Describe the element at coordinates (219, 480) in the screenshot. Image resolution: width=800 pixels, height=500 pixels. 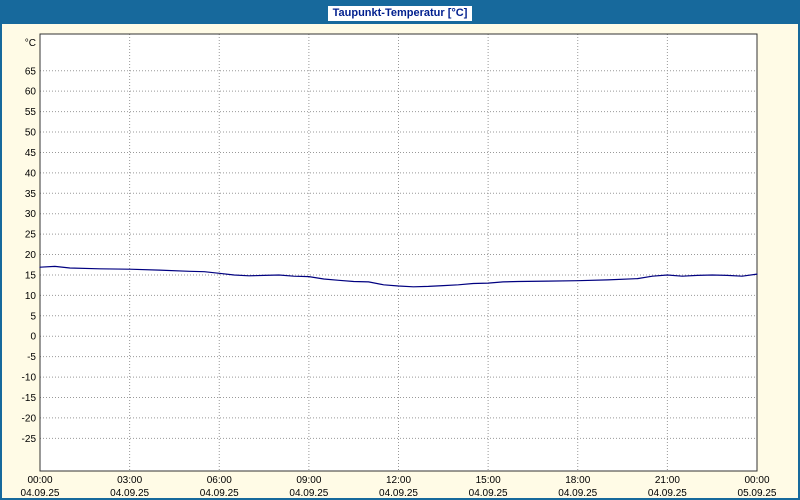
I see `x-tick-time-label: 06:00` at that location.